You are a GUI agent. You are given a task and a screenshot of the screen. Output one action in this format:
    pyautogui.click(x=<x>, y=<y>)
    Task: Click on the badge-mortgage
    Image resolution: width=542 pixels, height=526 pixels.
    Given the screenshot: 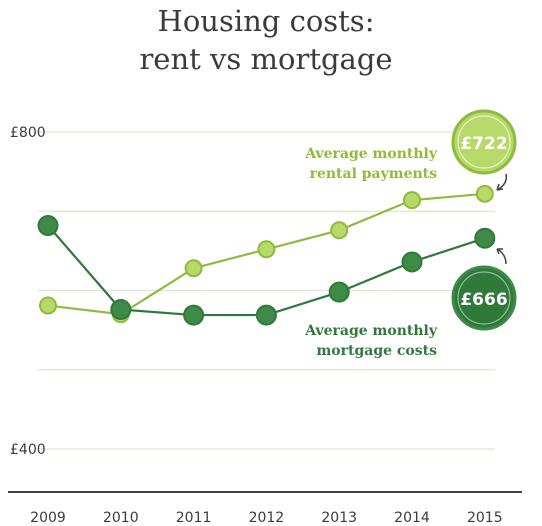 What is the action you would take?
    pyautogui.click(x=484, y=298)
    